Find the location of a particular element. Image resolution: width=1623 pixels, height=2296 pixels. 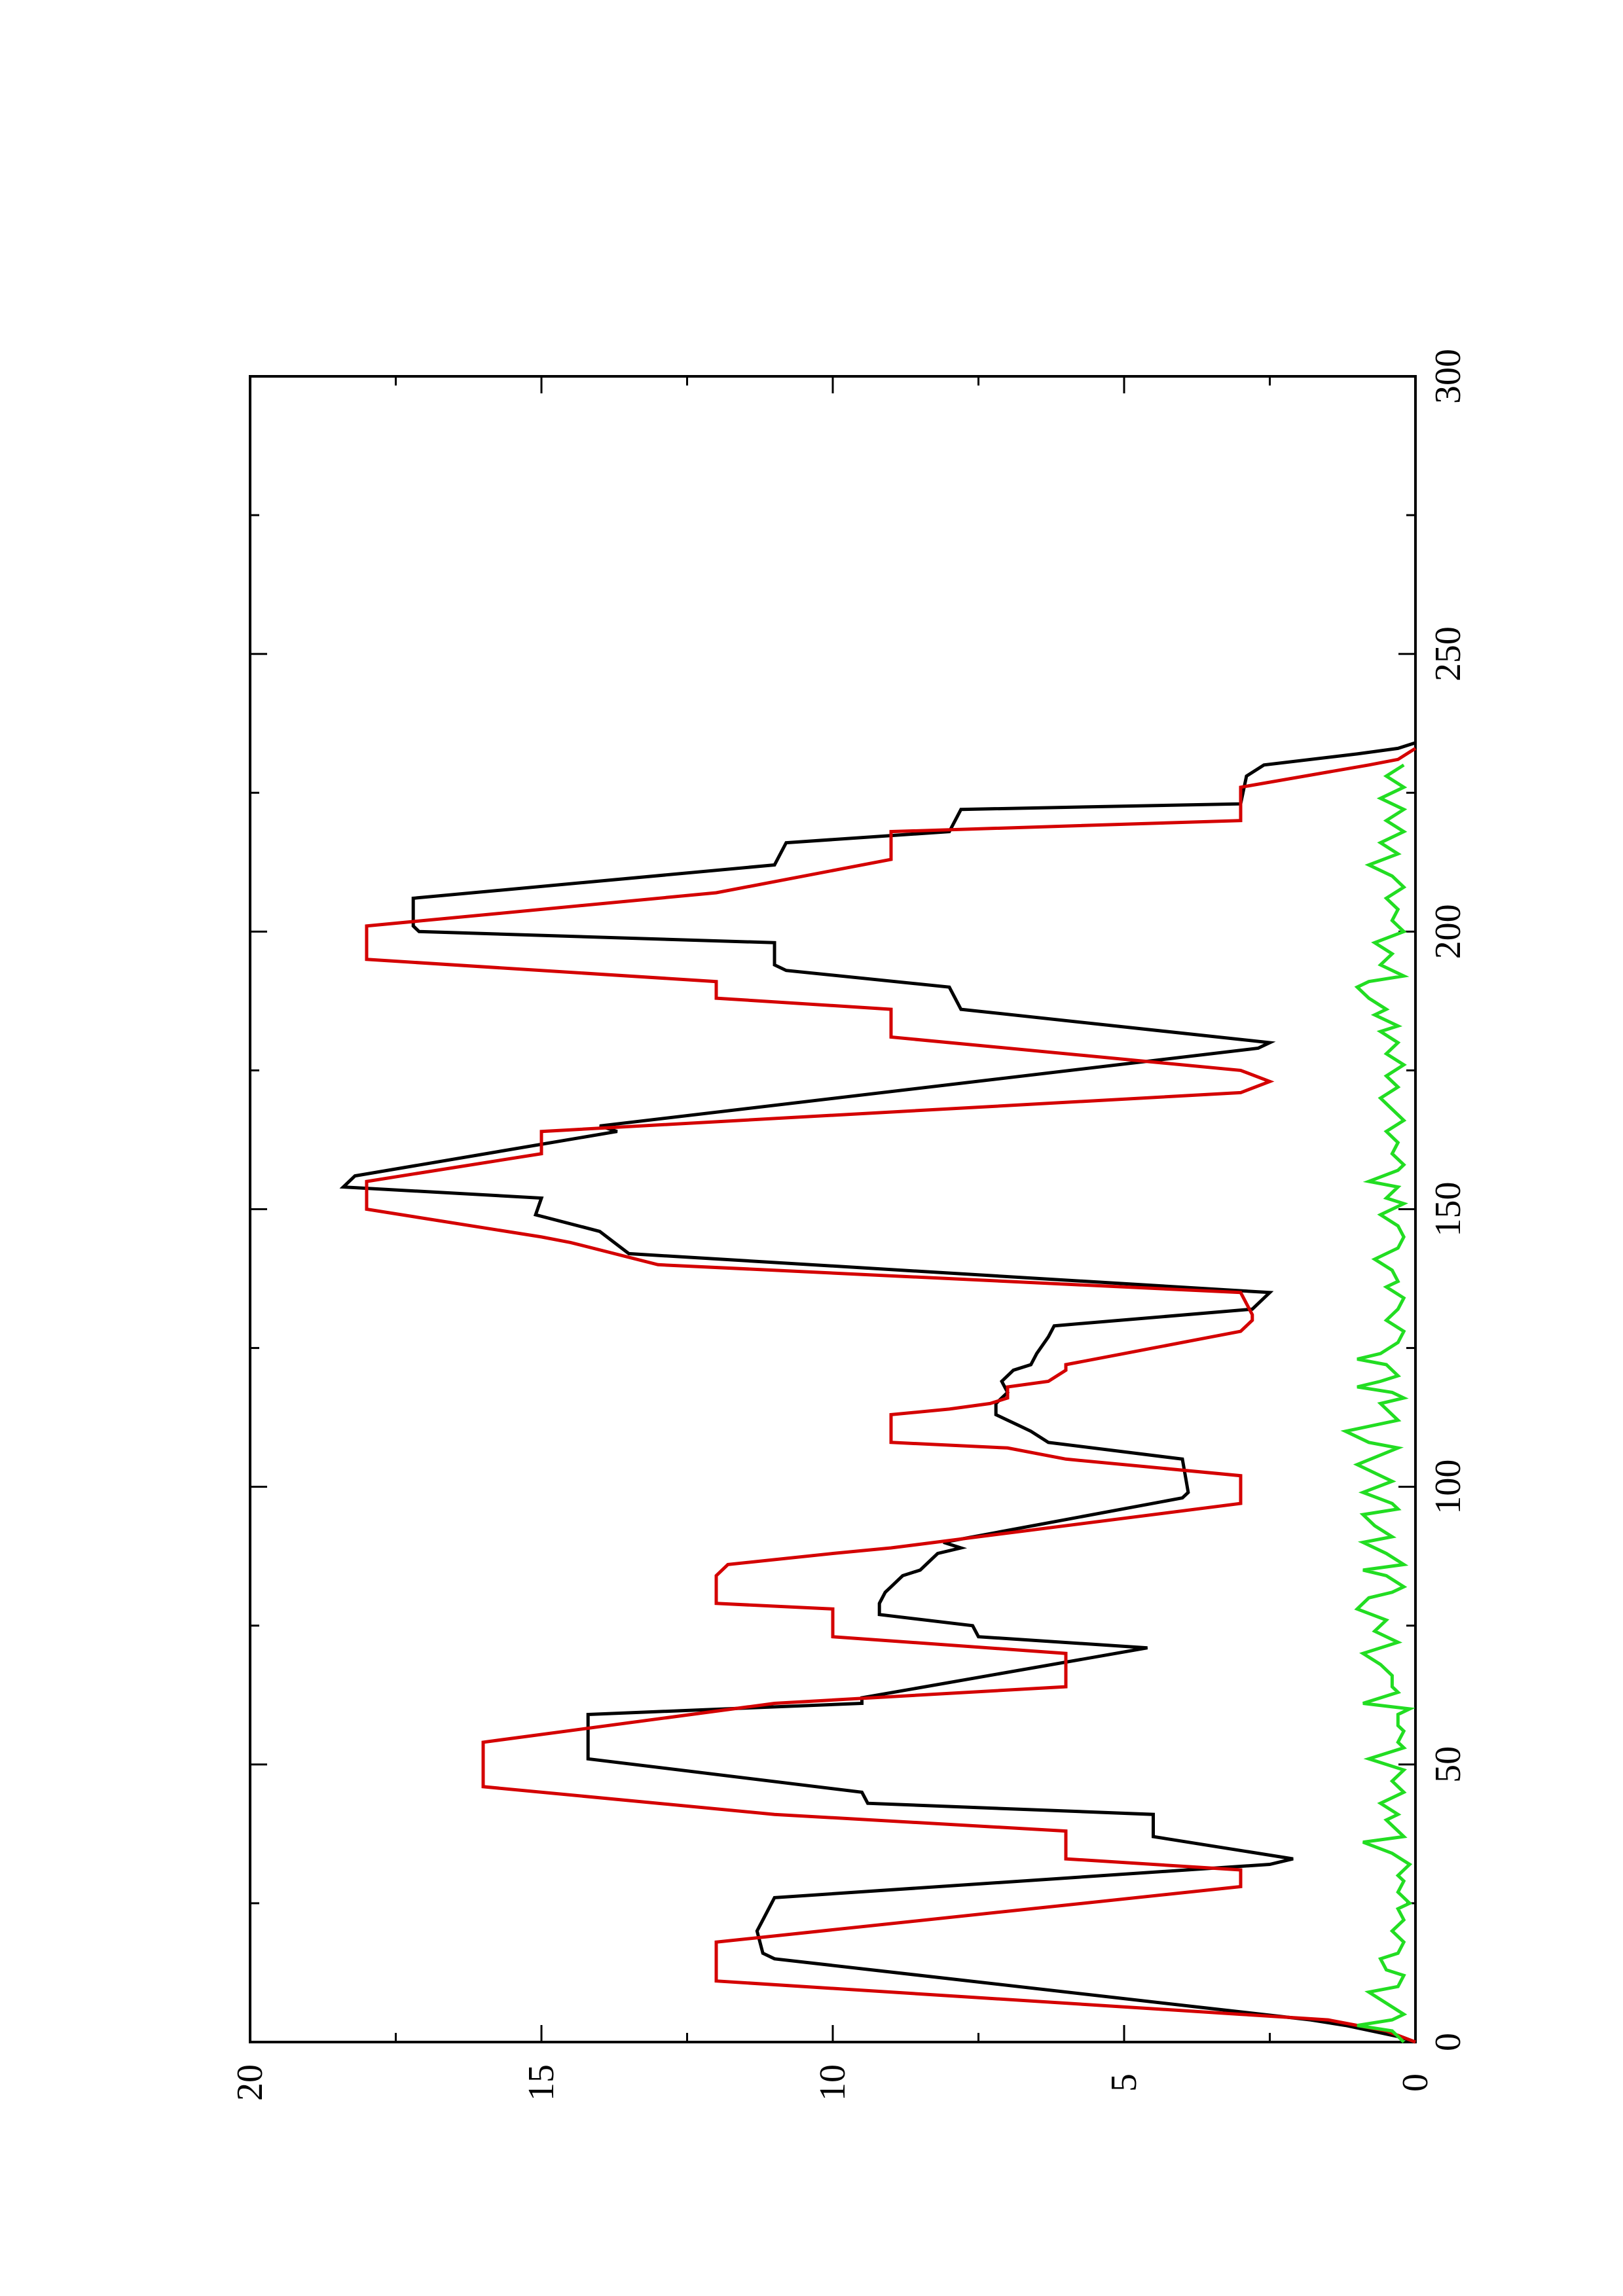

x-tick-label: 250 is located at coordinates (1448, 653).